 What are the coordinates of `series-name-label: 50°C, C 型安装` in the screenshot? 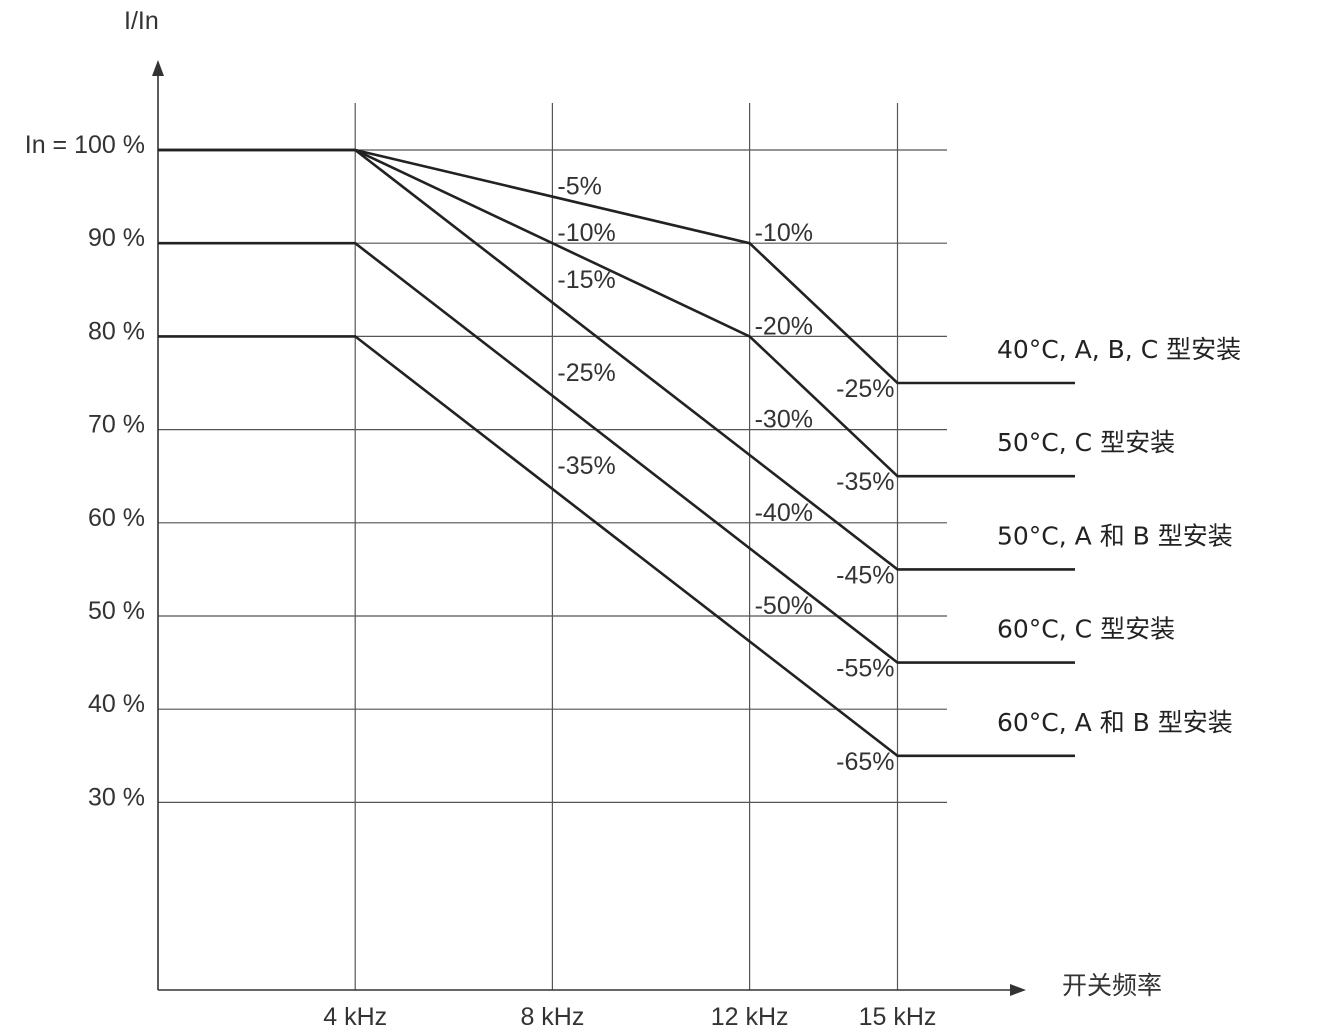 It's located at (1086, 442).